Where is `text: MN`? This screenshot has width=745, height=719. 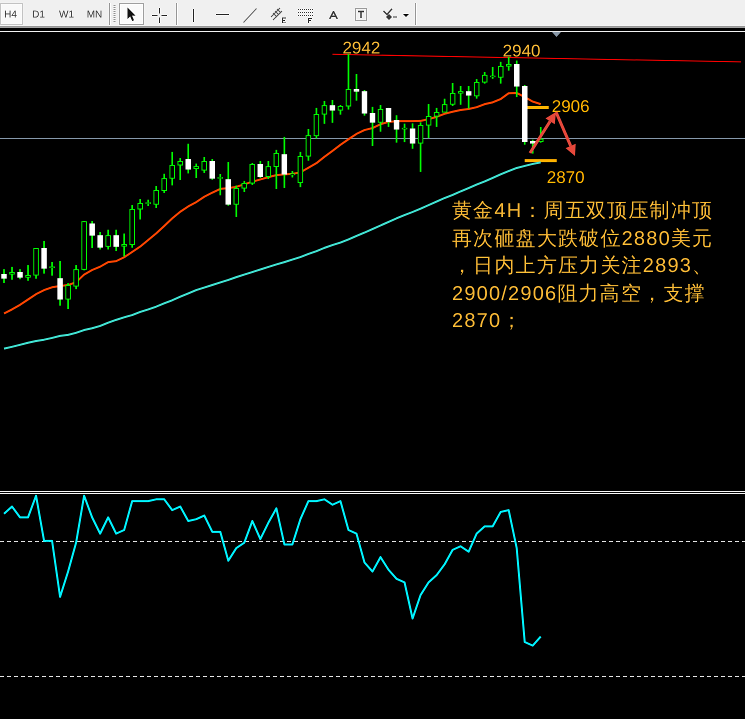 text: MN is located at coordinates (94, 15).